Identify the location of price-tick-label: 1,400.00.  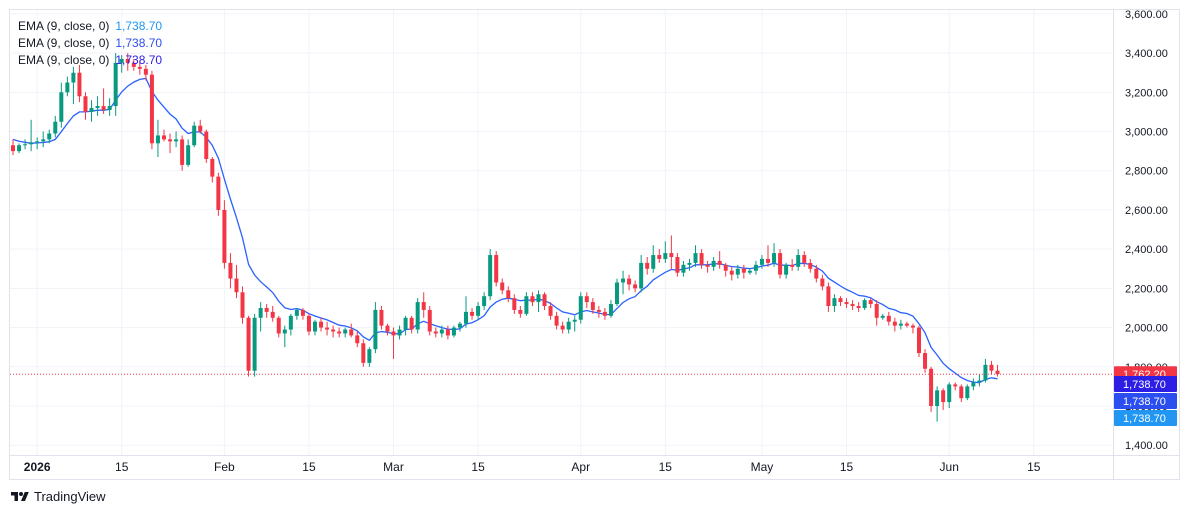
(1146, 446).